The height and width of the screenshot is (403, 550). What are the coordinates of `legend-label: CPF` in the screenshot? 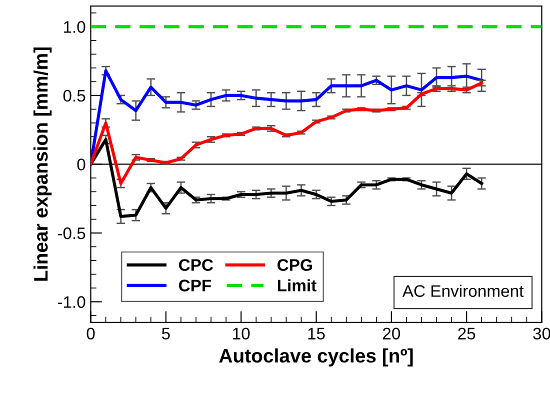 It's located at (195, 286).